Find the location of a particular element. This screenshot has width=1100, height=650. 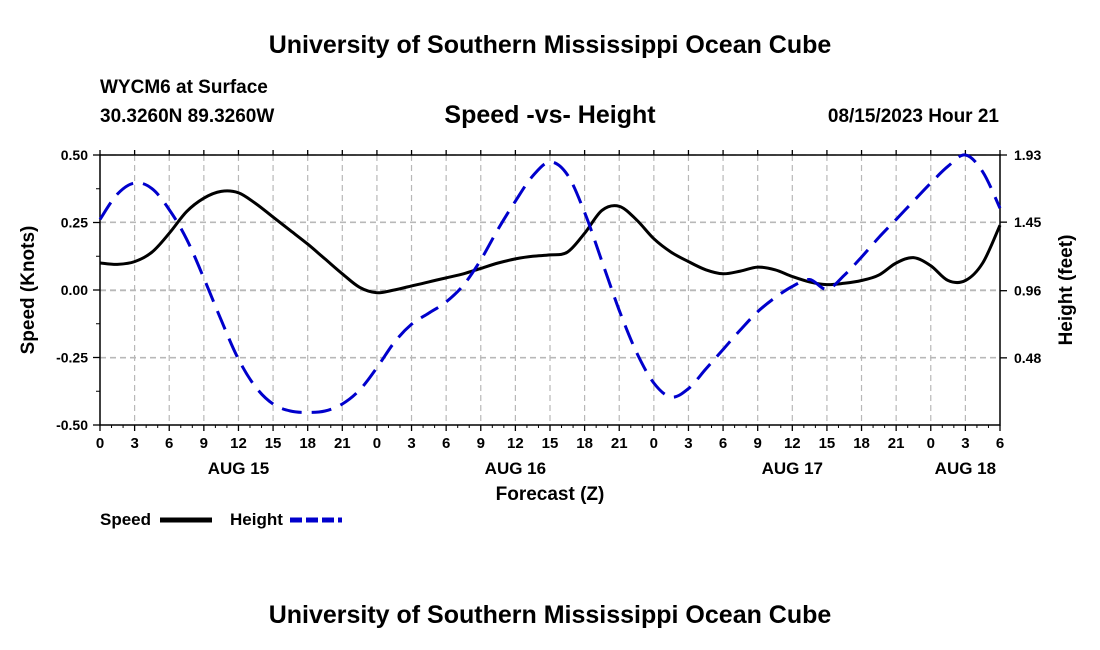

x-day-label: AUG 16 is located at coordinates (515, 468).